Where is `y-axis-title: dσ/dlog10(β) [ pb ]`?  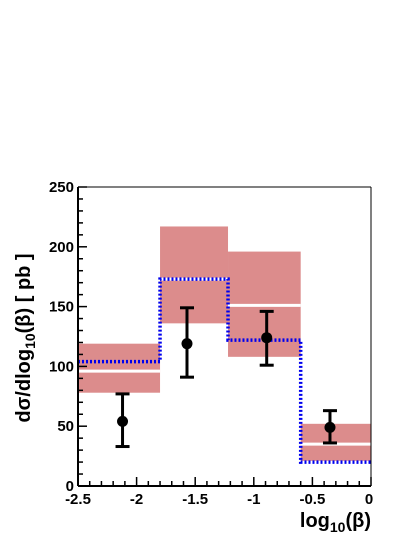 y-axis-title: dσ/dlog10(β) [ pb ] is located at coordinates (25, 337).